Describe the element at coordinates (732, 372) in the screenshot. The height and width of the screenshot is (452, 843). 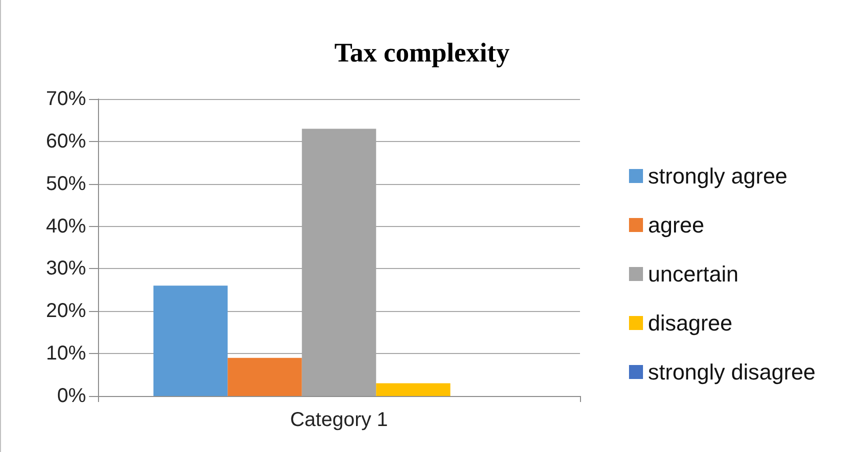
I see `legend-label: strongly disagree` at that location.